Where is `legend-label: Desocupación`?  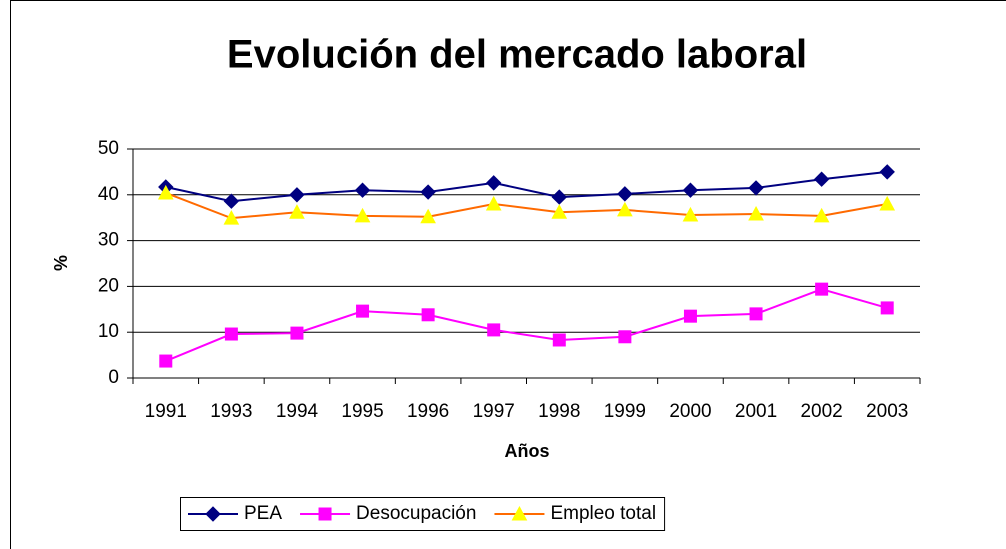 legend-label: Desocupación is located at coordinates (416, 513).